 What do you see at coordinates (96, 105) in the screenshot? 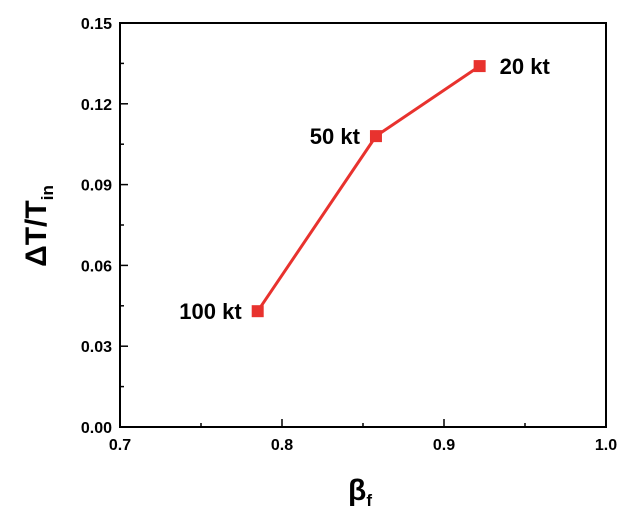
I see `y-tick-label: 0.12` at bounding box center [96, 105].